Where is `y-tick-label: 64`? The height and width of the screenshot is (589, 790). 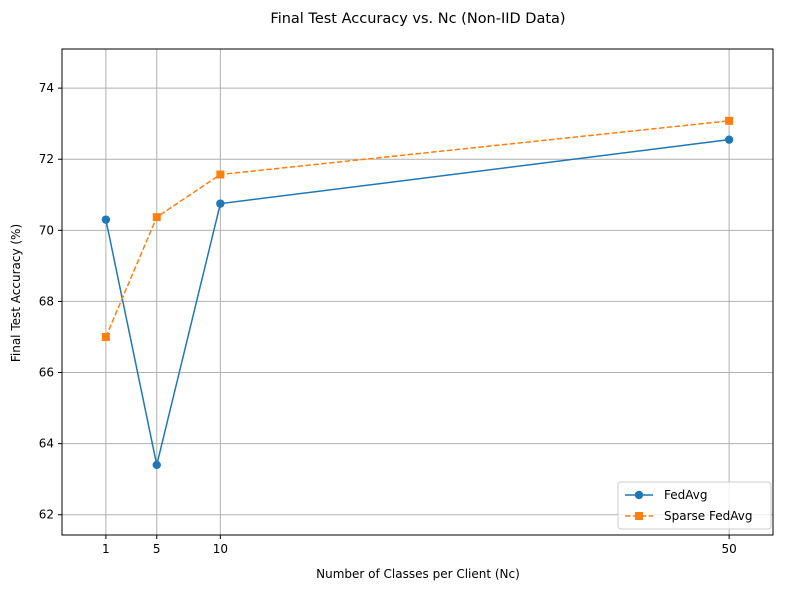 y-tick-label: 64 is located at coordinates (46, 444).